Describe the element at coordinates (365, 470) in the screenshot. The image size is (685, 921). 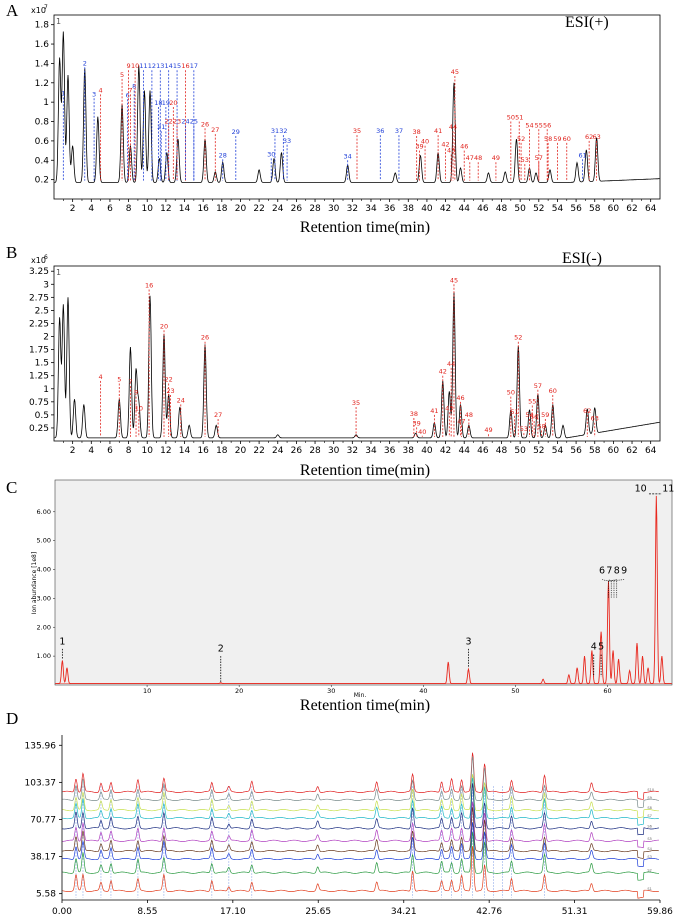
I see `panel-b-x-axis-title: Retention time(min)` at that location.